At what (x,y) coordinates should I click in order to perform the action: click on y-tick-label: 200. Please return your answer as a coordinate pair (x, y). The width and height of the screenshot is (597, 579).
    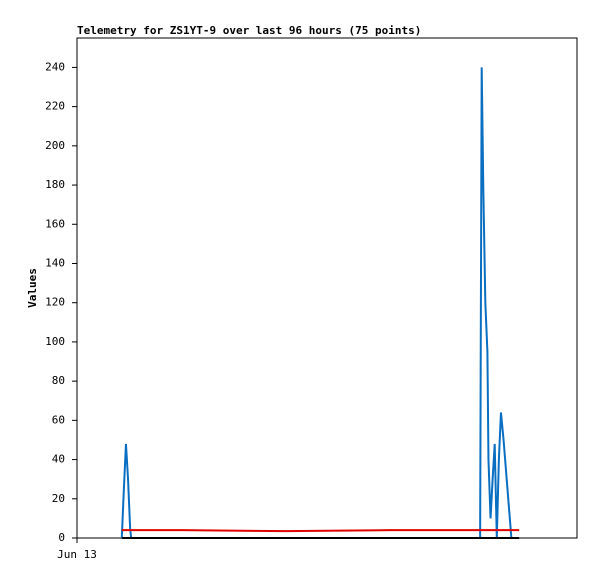
    Looking at the image, I should click on (55, 145).